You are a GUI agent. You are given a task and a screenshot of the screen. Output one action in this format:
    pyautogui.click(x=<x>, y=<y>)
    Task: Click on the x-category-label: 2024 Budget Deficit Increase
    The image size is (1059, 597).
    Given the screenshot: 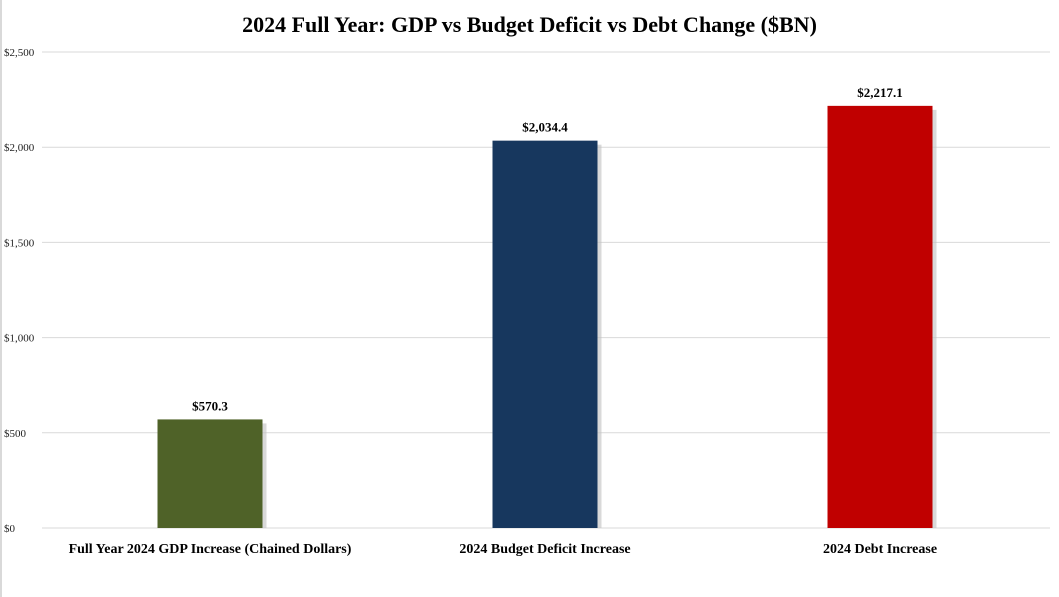 What is the action you would take?
    pyautogui.click(x=544, y=549)
    